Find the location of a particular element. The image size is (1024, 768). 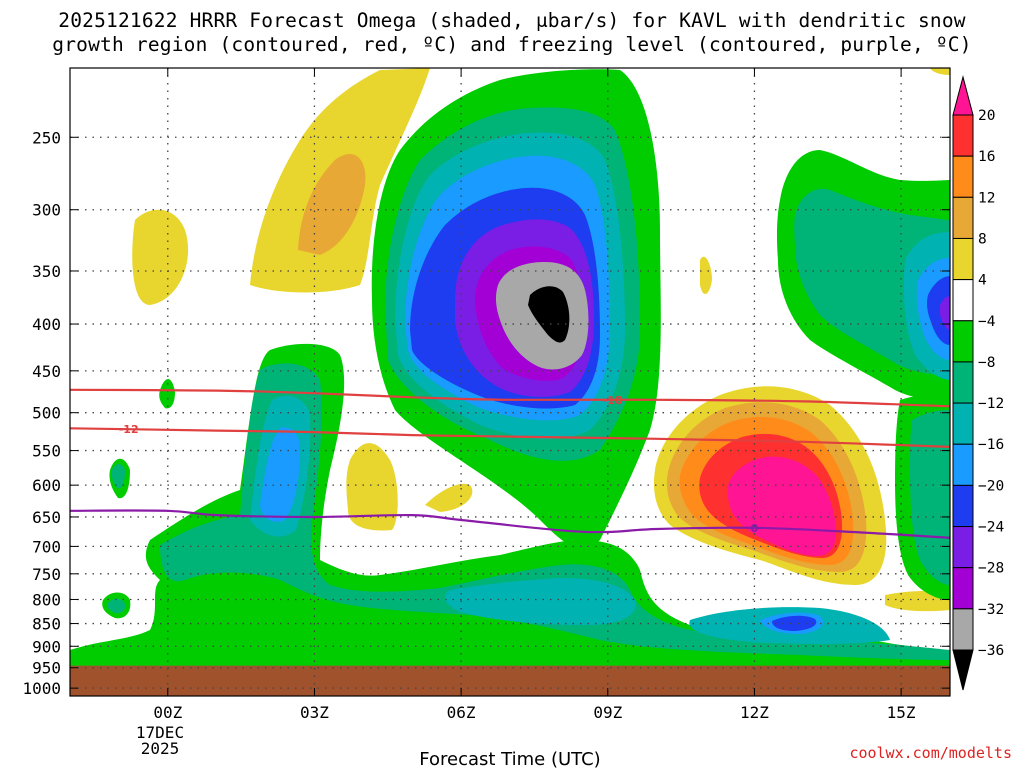

x-tick-label-09Z: 09Z is located at coordinates (607, 712).